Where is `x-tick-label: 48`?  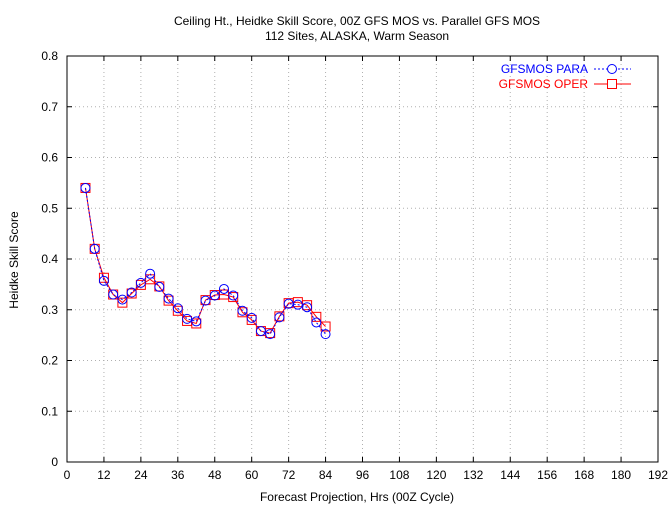
x-tick-label: 48 is located at coordinates (215, 475).